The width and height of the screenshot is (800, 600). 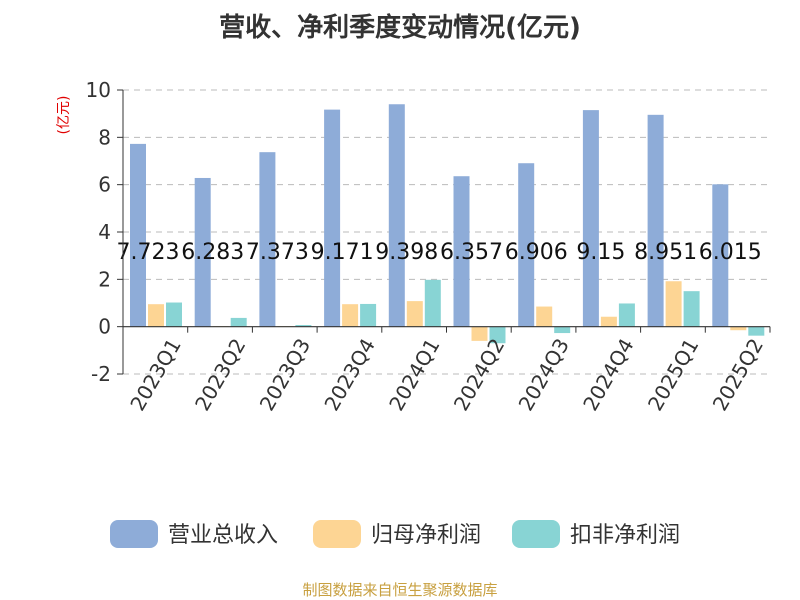 What do you see at coordinates (399, 590) in the screenshot?
I see `source-note: 制图数据来自恒生聚源数据库` at bounding box center [399, 590].